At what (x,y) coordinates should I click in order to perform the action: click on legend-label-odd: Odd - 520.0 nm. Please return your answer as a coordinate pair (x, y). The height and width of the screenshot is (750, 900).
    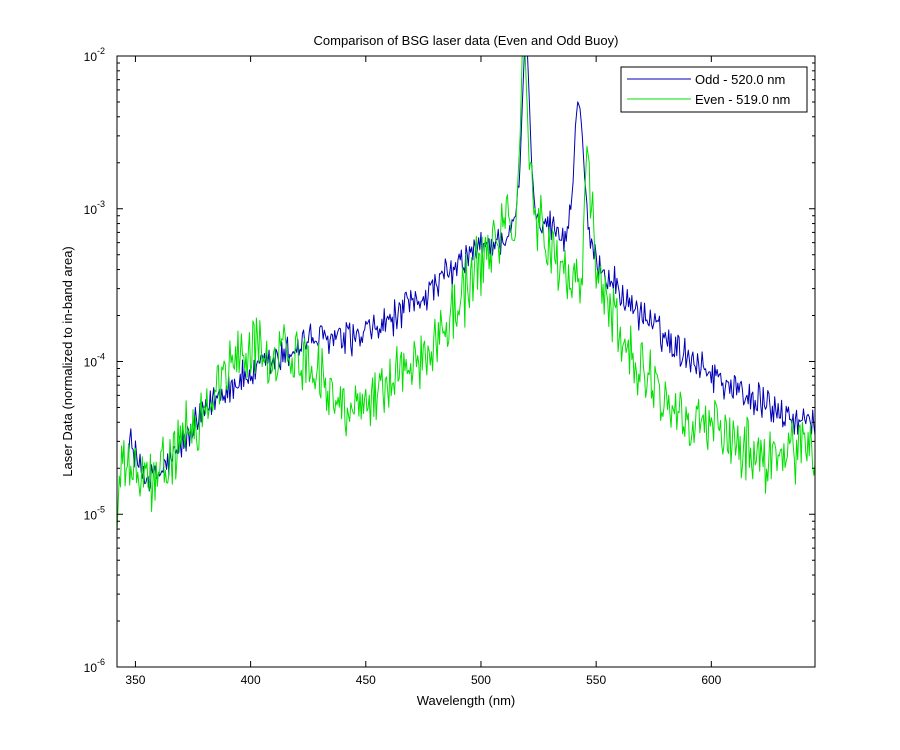
    Looking at the image, I should click on (740, 79).